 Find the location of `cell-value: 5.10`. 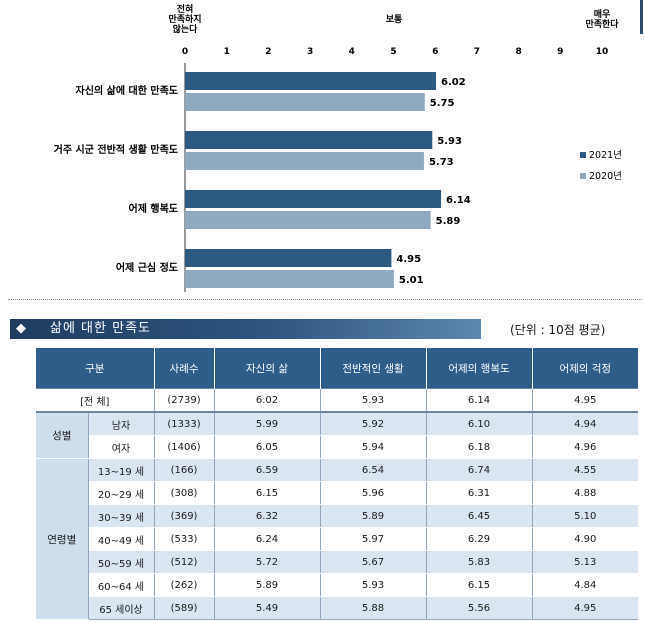

cell-value: 5.10 is located at coordinates (585, 516).